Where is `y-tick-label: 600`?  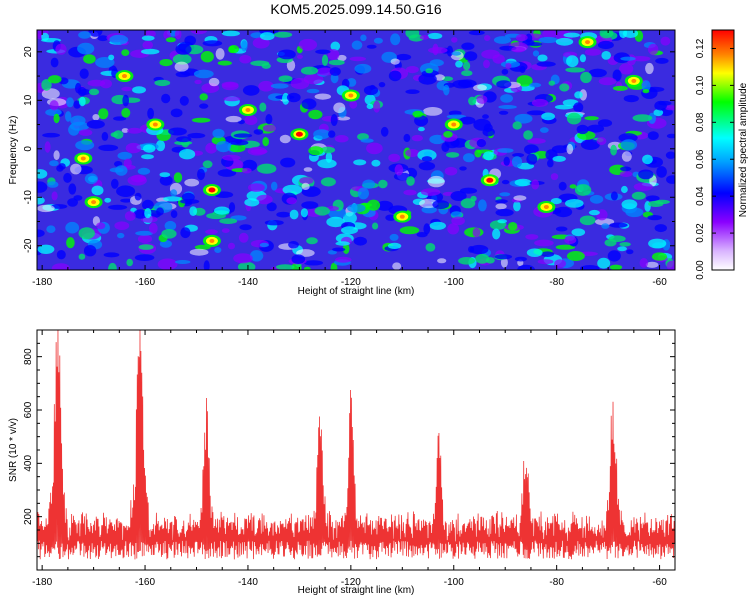 y-tick-label: 600 is located at coordinates (28, 409).